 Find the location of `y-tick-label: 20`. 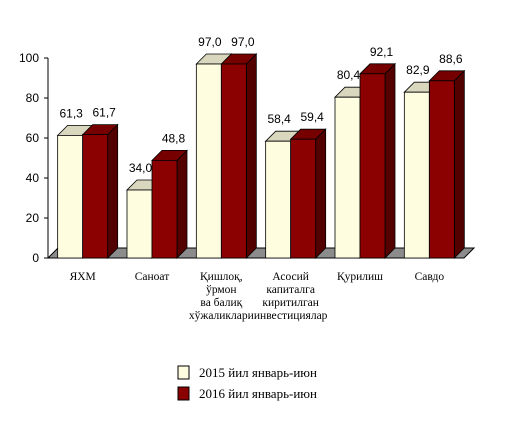

y-tick-label: 20 is located at coordinates (33, 218).